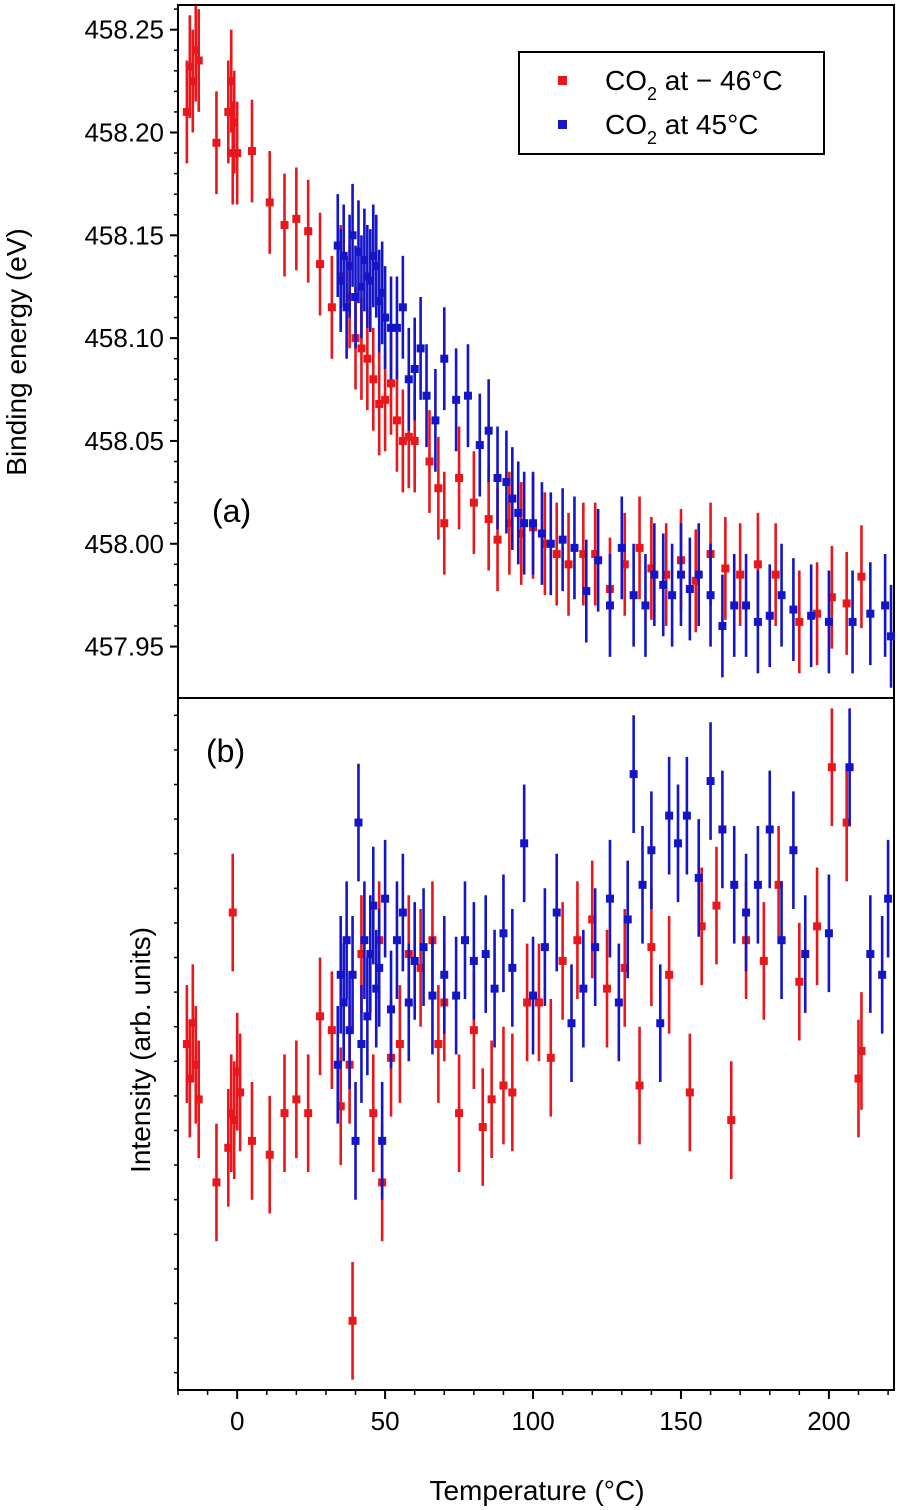 This screenshot has width=900, height=1510. What do you see at coordinates (124, 544) in the screenshot?
I see `y-tick-label-1: 458.00` at bounding box center [124, 544].